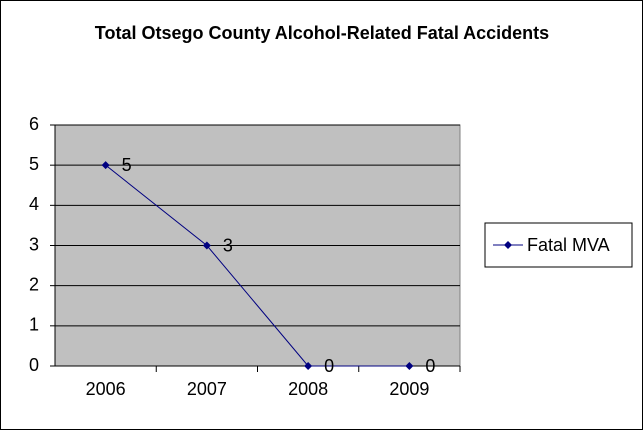  I want to click on y-tick-label: 3, so click(34, 244).